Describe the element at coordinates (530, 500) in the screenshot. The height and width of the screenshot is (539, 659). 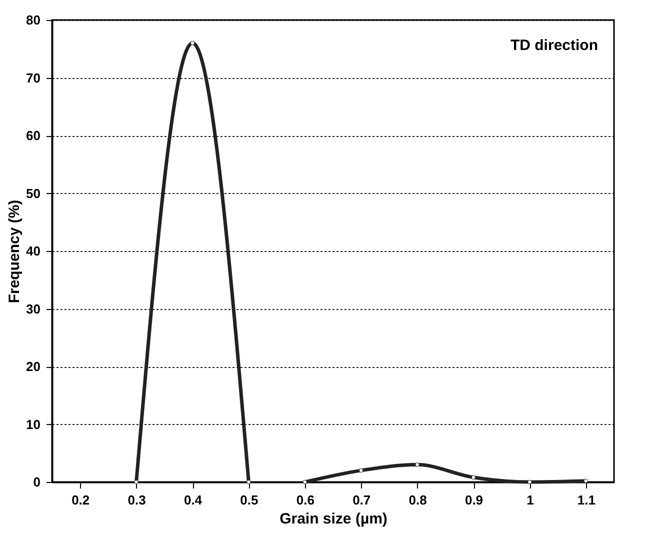
I see `x-tick-label: 1` at that location.